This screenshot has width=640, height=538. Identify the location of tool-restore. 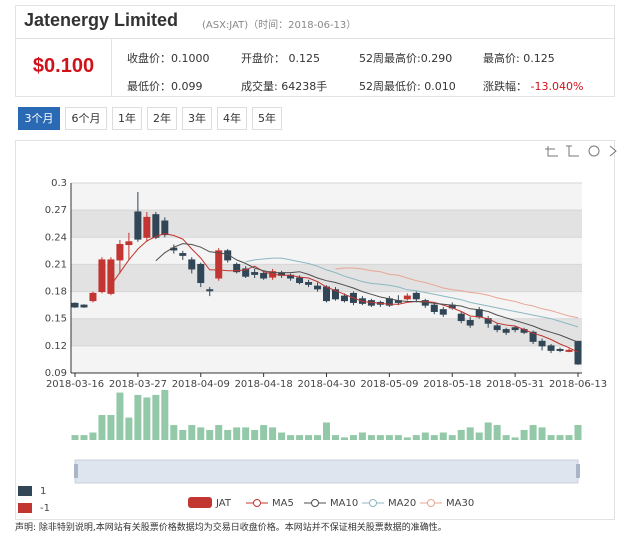
(594, 151).